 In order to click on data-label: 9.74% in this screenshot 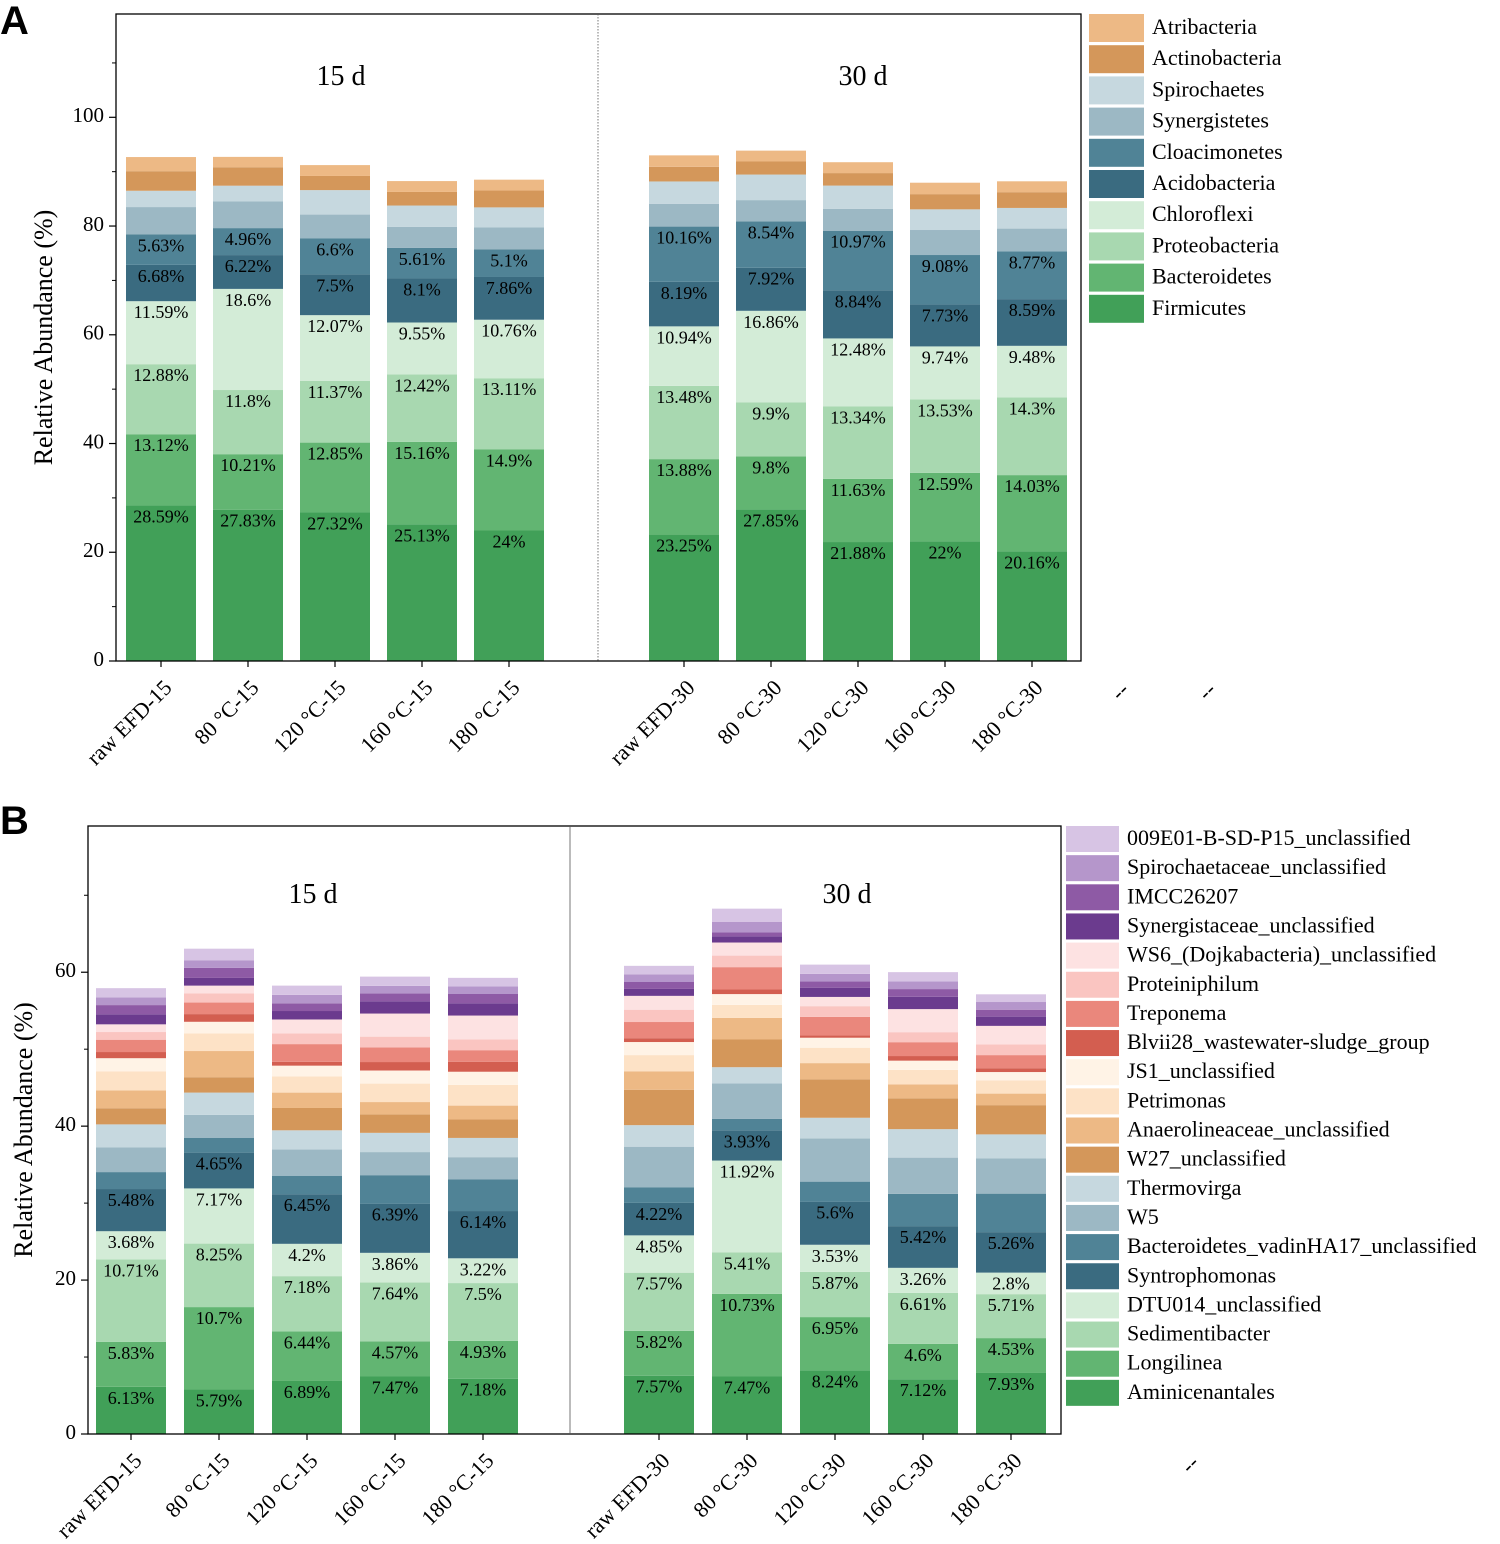, I will do `click(945, 357)`.